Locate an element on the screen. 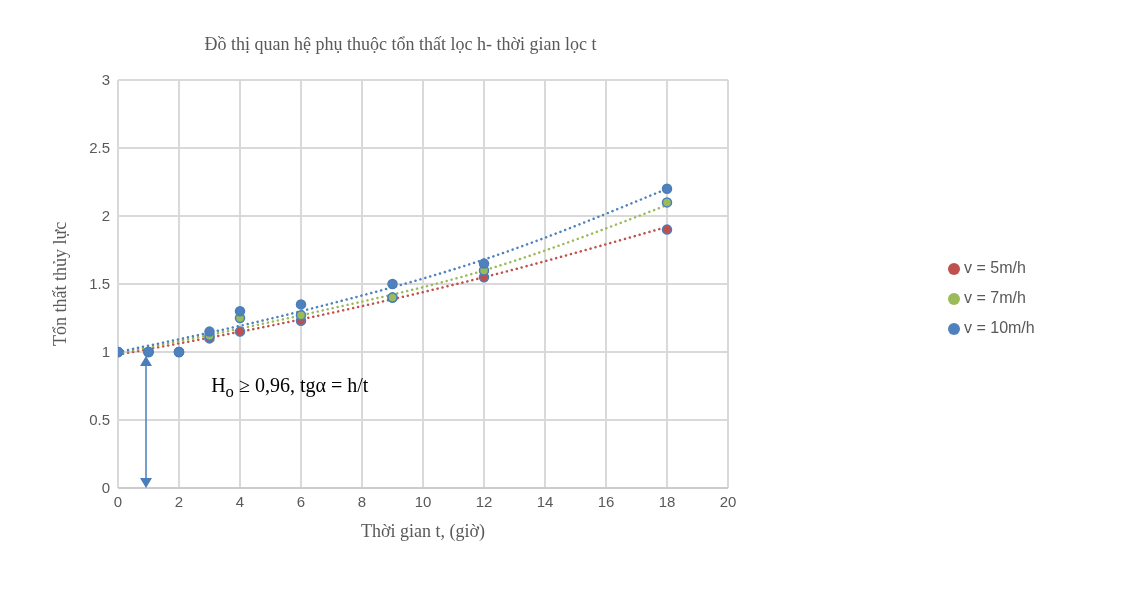 The image size is (1133, 598). x-tick-label: 14 is located at coordinates (545, 501).